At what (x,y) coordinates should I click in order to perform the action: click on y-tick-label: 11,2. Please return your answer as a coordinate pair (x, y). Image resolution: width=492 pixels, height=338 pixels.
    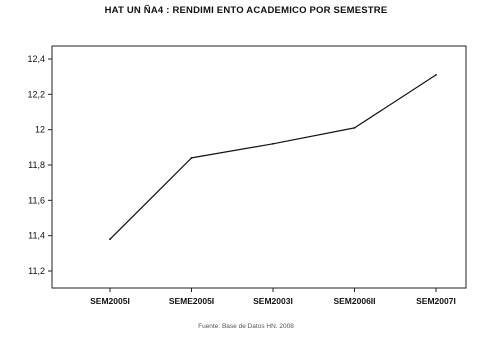
    Looking at the image, I should click on (36, 271).